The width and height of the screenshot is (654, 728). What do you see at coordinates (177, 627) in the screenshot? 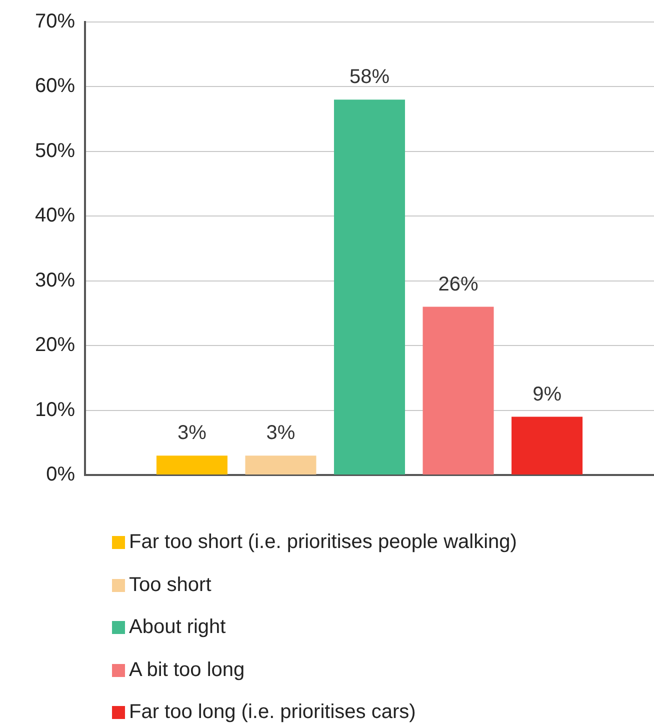
I see `legend-label: About right` at bounding box center [177, 627].